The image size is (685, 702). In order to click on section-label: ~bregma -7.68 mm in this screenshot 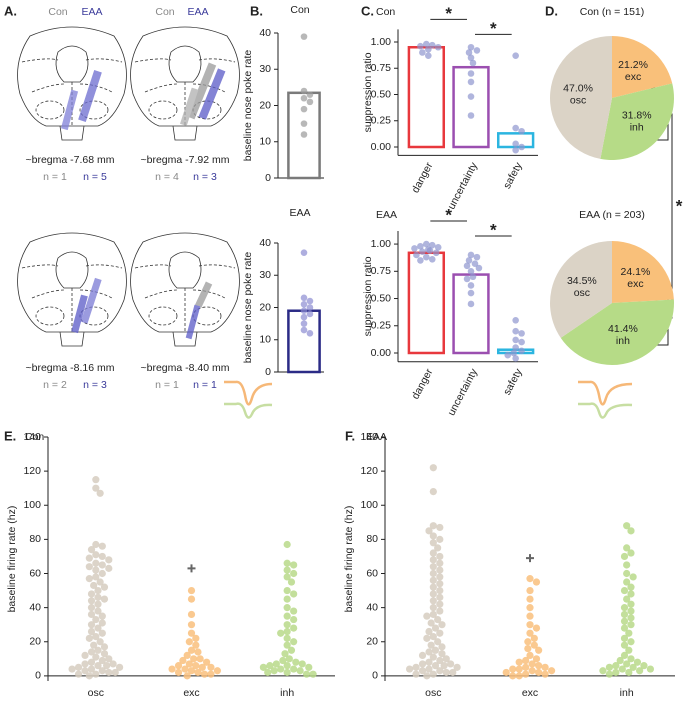, I will do `click(70, 160)`.